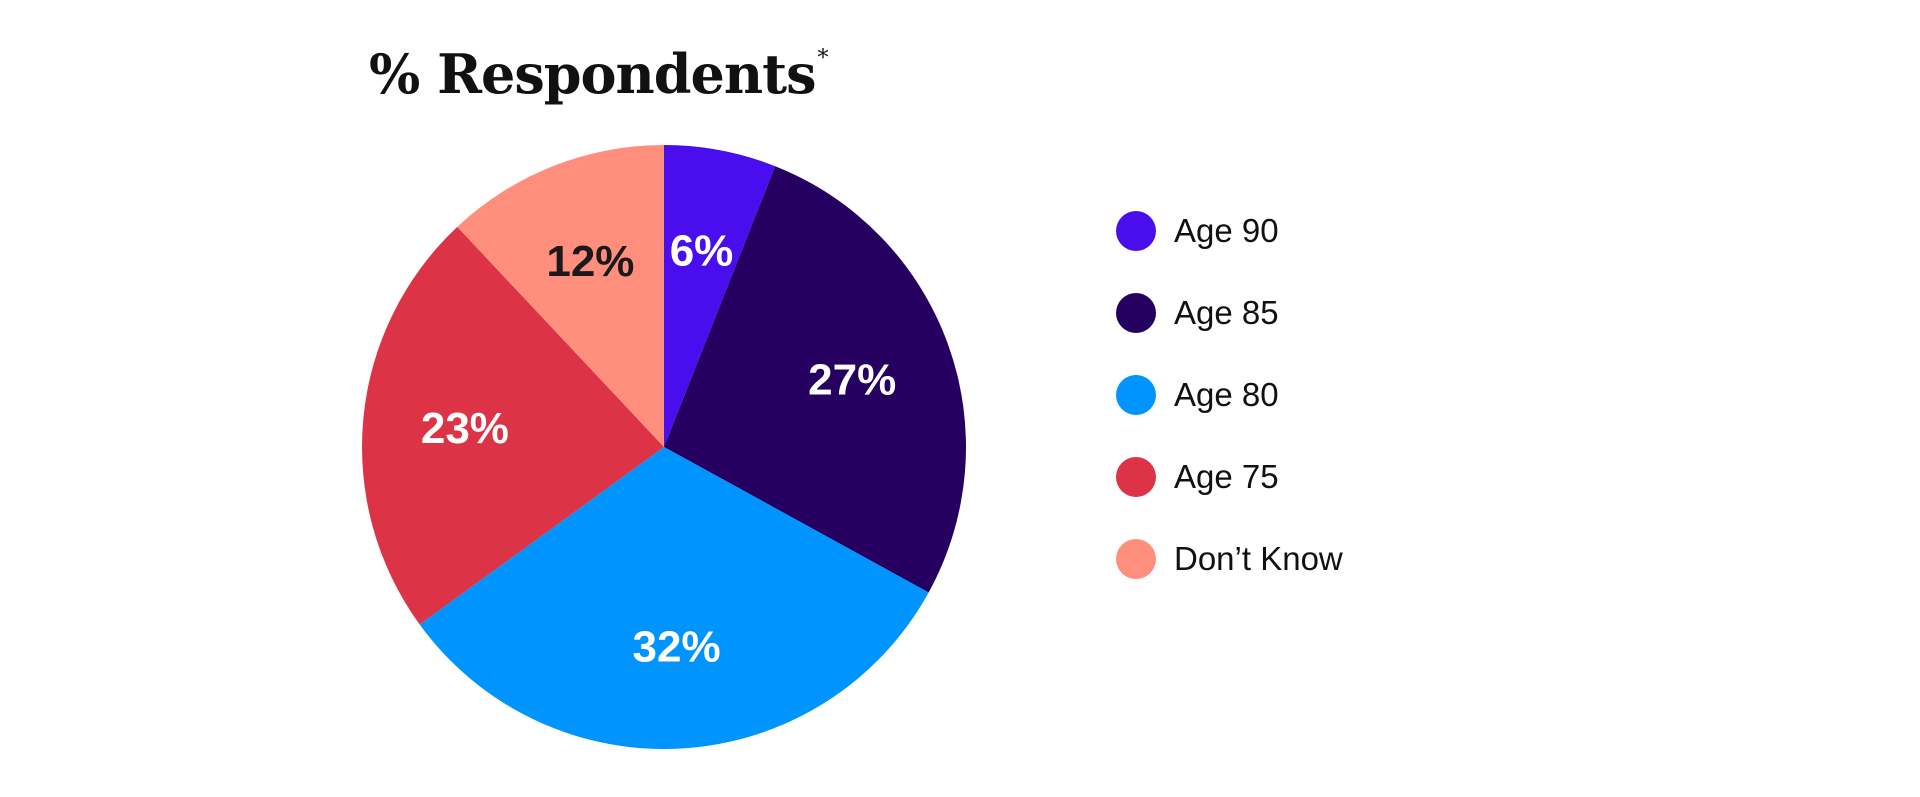  What do you see at coordinates (823, 58) in the screenshot?
I see `title-footnote-mark: *` at bounding box center [823, 58].